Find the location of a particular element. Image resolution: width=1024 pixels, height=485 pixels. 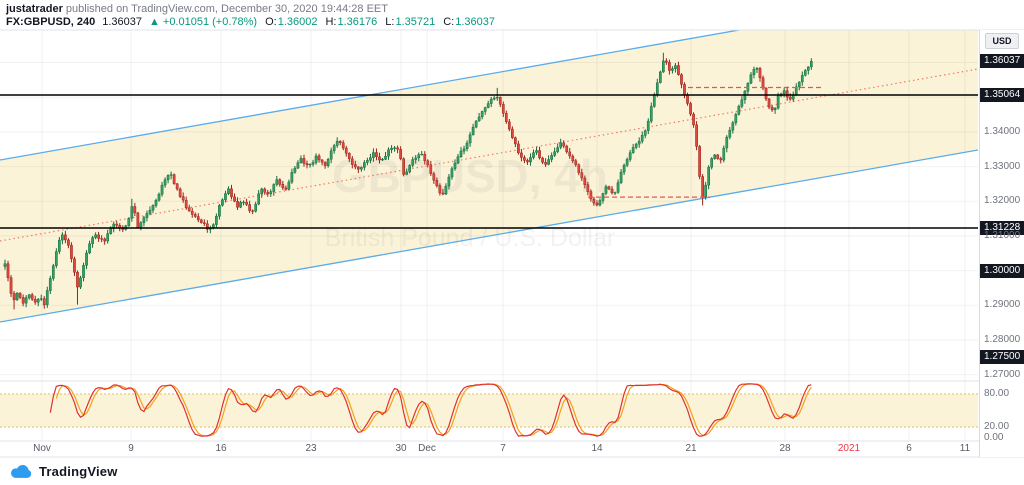

price-axis-label: 1.33000 is located at coordinates (1002, 166).